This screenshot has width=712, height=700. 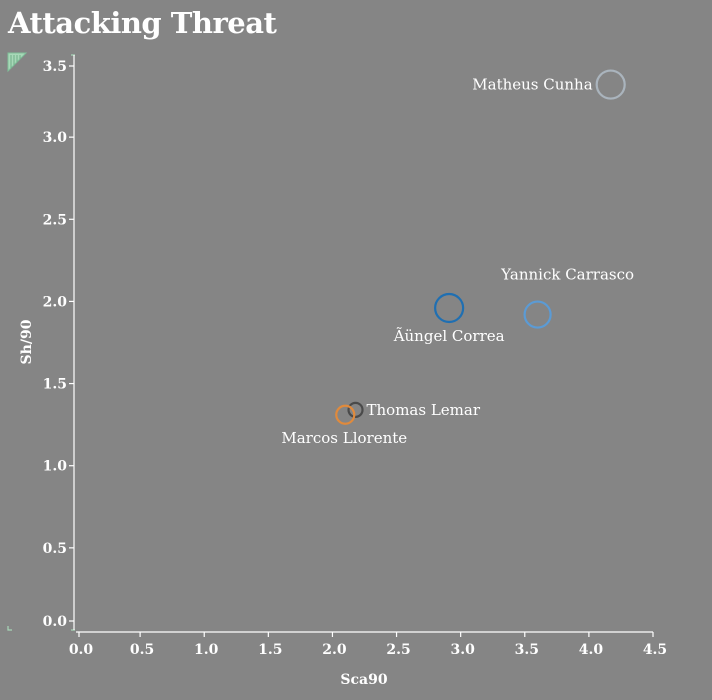 What do you see at coordinates (55, 138) in the screenshot?
I see `y-tick-label: 3.0` at bounding box center [55, 138].